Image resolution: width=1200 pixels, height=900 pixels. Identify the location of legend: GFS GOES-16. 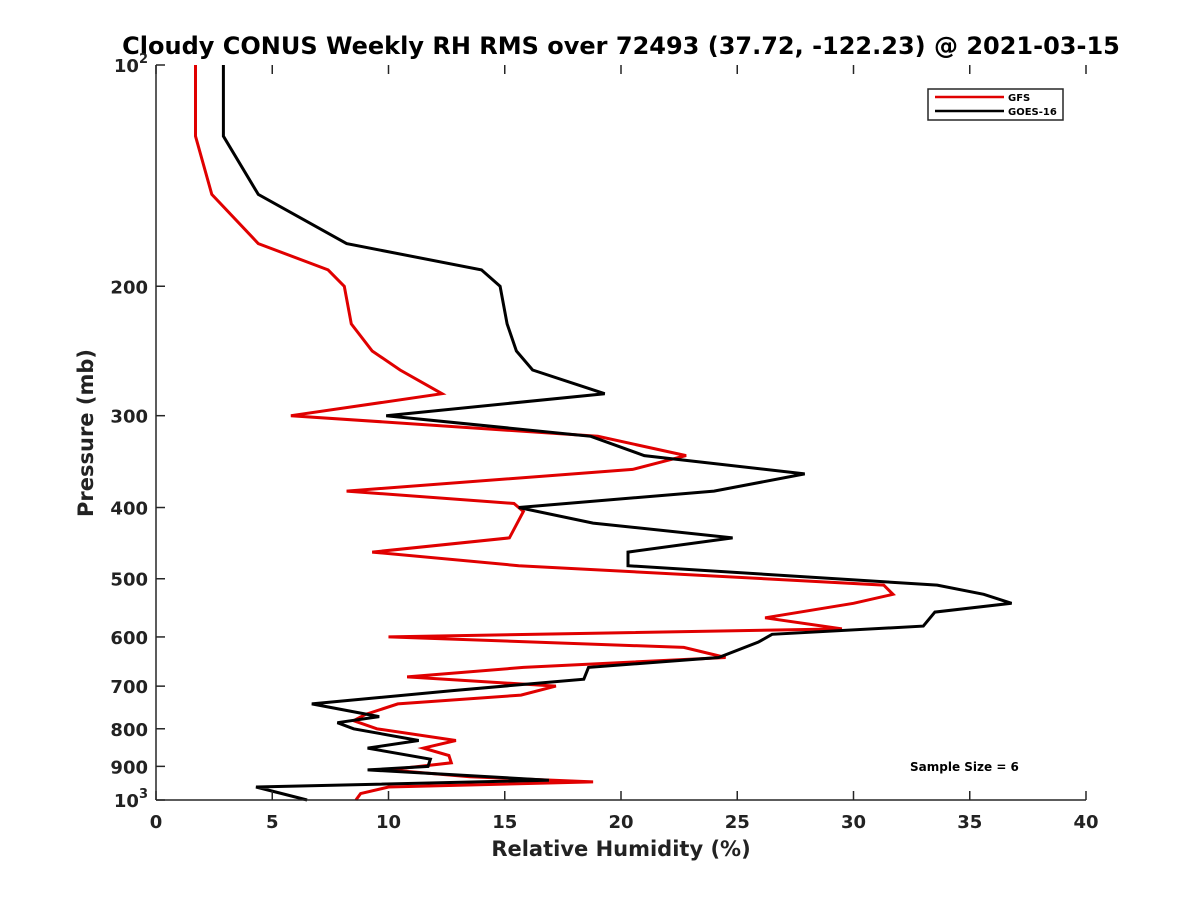
(995, 104).